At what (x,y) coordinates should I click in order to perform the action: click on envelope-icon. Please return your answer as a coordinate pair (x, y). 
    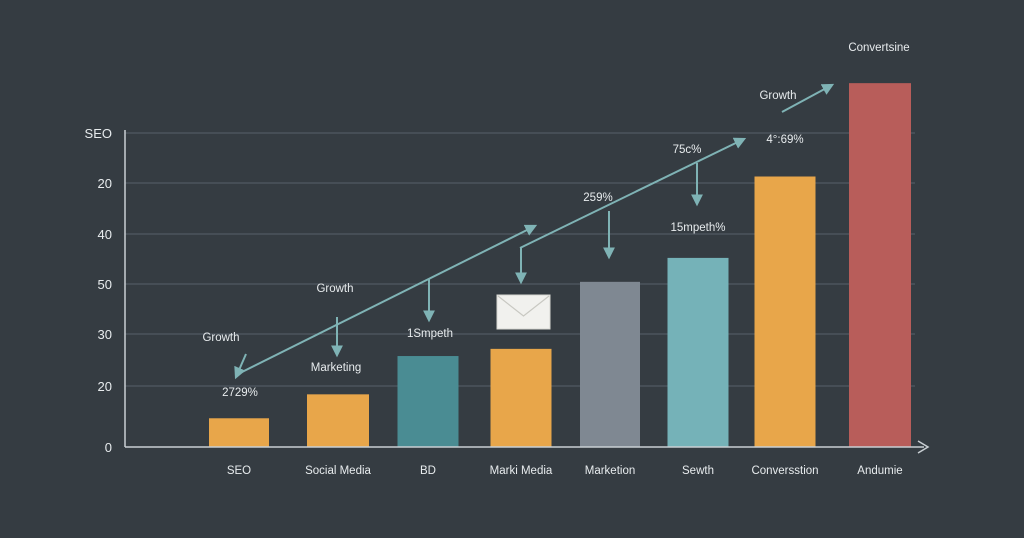
    Looking at the image, I should click on (523, 312).